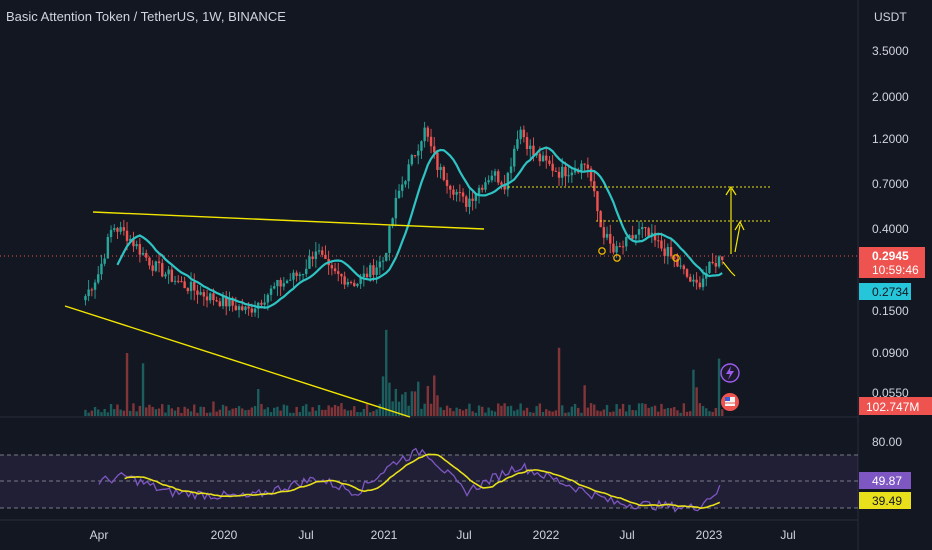 Image resolution: width=932 pixels, height=550 pixels. What do you see at coordinates (737, 238) in the screenshot?
I see `projection-up` at bounding box center [737, 238].